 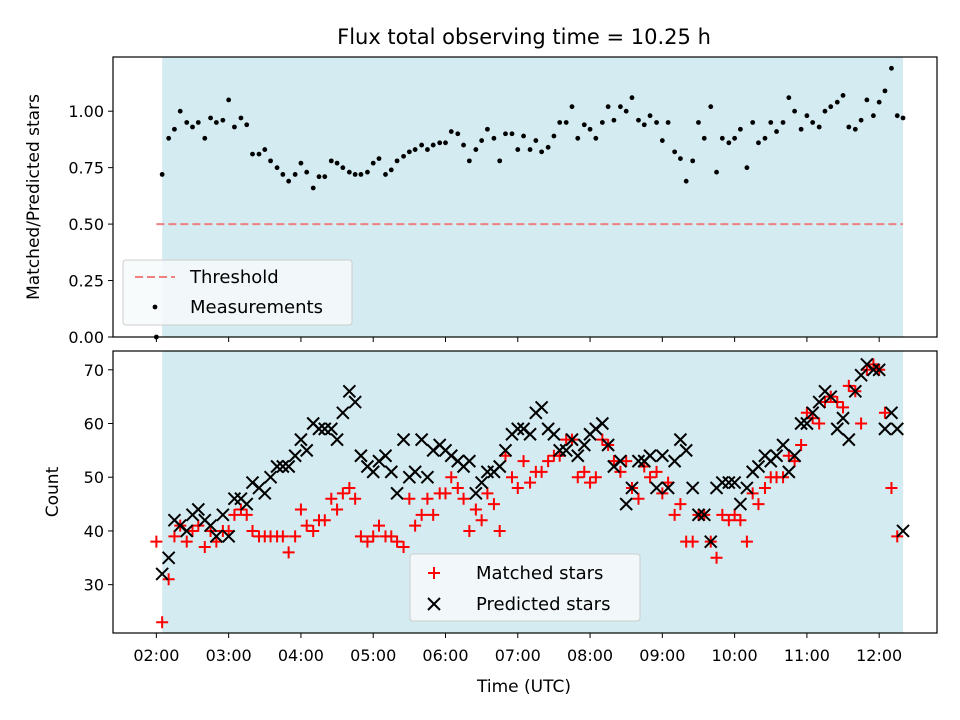 What do you see at coordinates (524, 37) in the screenshot?
I see `figure-title: Flux total observing time = 10.25 h` at bounding box center [524, 37].